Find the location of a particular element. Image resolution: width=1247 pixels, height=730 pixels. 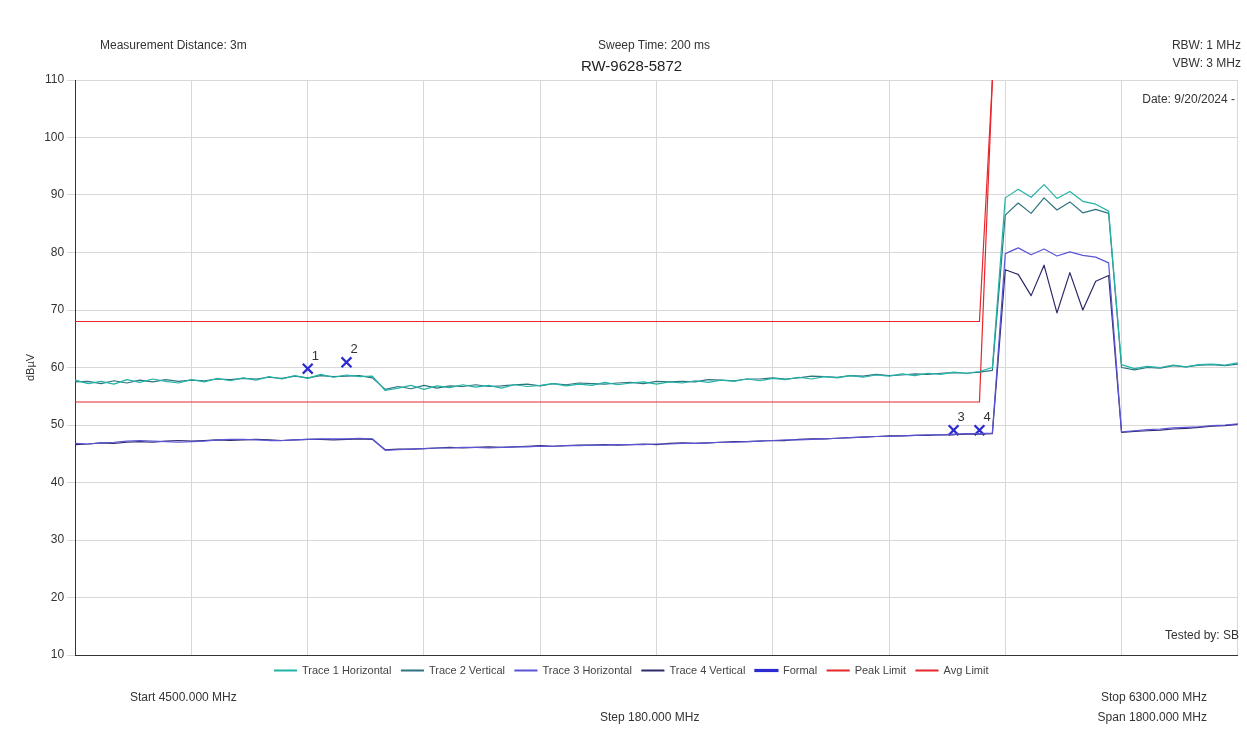

annotation: Tested by: SB is located at coordinates (1201, 635).